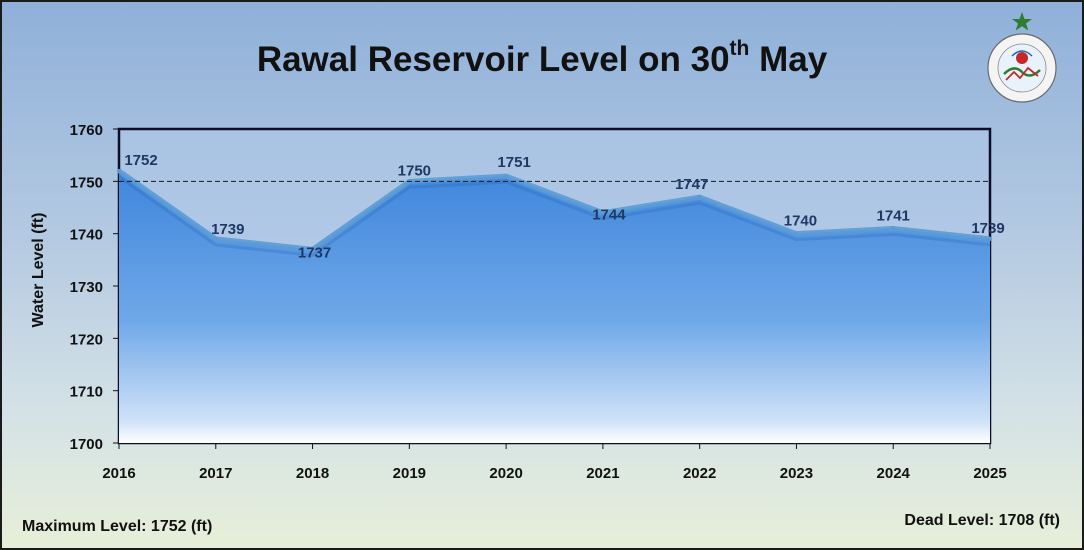 This screenshot has height=550, width=1084. Describe the element at coordinates (86, 444) in the screenshot. I see `y-tick-label: 1700` at that location.